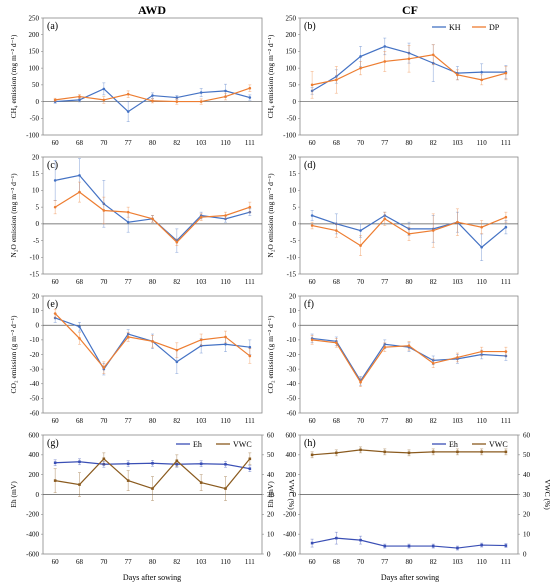 This screenshot has height=582, width=550. What do you see at coordinates (527, 495) in the screenshot?
I see `y-right-tick-label: 30` at bounding box center [527, 495].